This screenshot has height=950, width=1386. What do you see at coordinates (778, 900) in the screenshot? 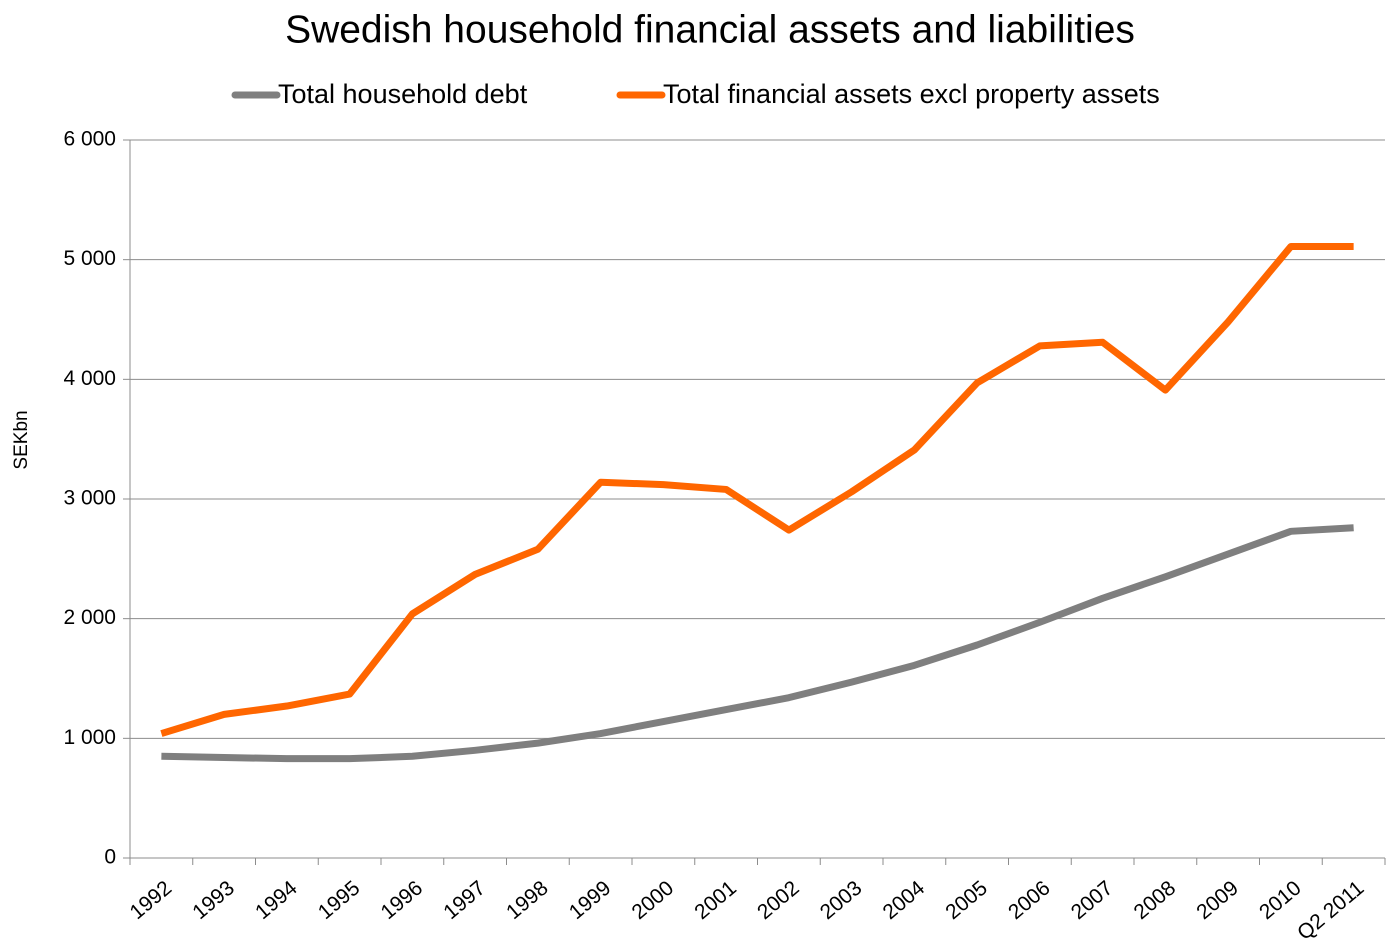
I see `x-tick-label: 2002` at bounding box center [778, 900].